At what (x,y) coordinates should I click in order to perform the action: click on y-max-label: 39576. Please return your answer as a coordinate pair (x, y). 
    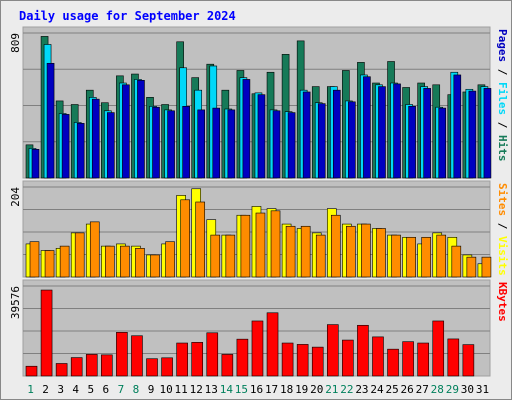
    Looking at the image, I should click on (15, 302).